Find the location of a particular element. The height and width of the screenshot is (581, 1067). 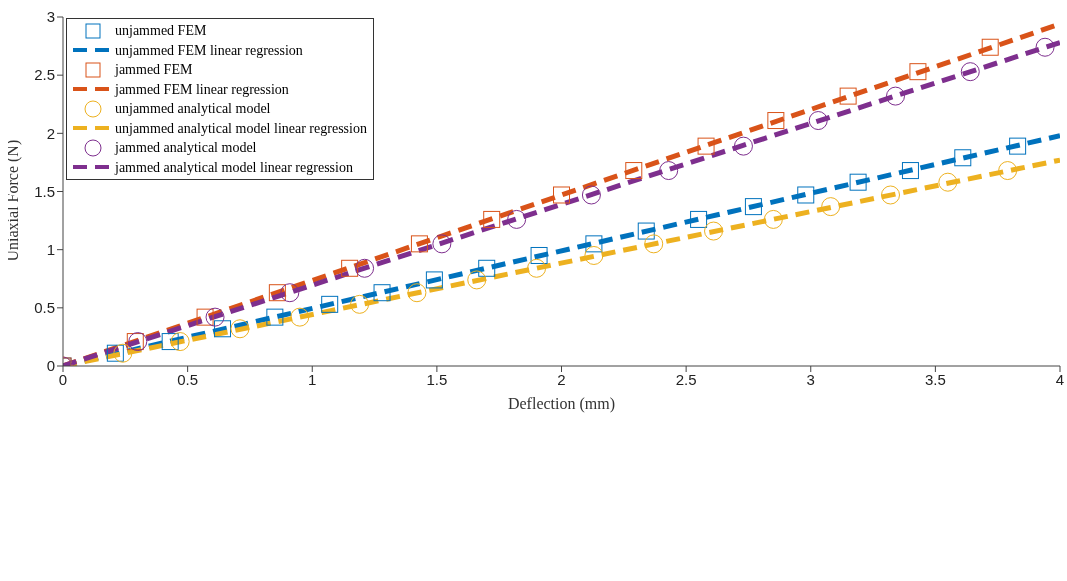

y-tick-label: 3 is located at coordinates (50, 17).